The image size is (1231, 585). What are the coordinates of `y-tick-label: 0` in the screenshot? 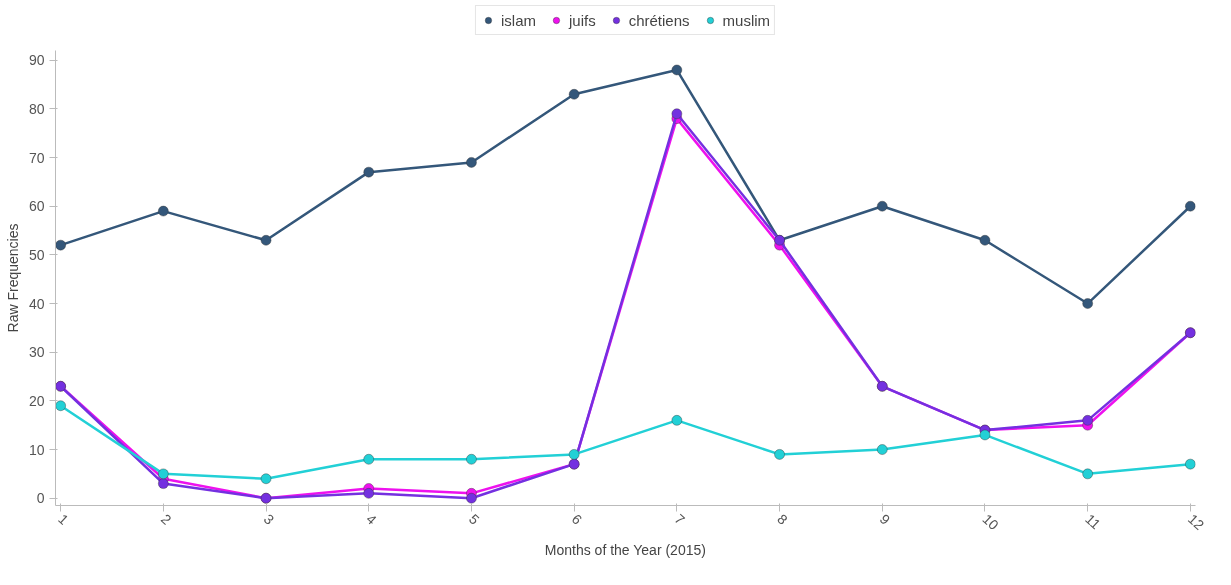 It's located at (40, 498).